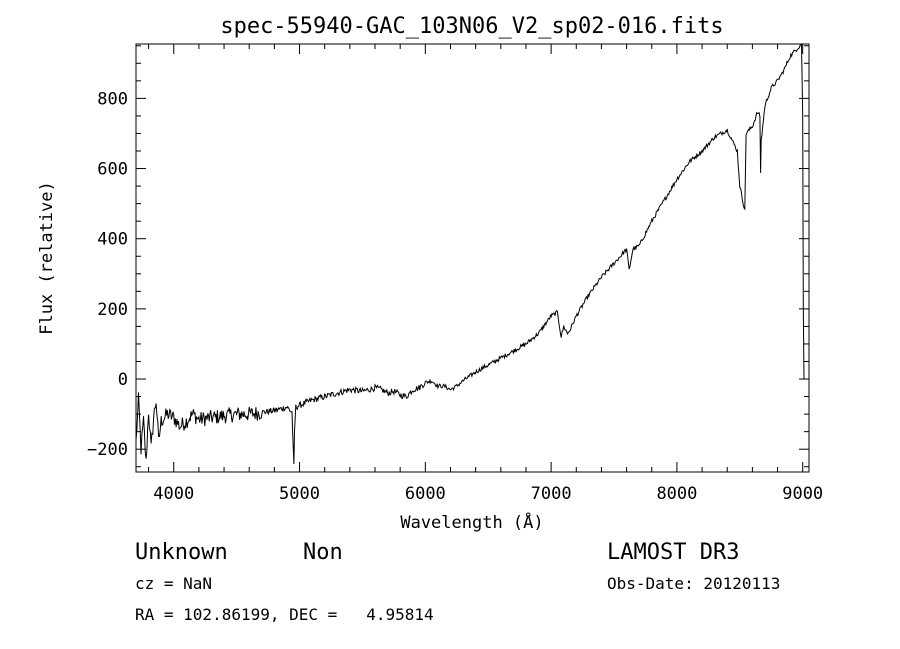 This screenshot has height=649, width=900. I want to click on chart-title: spec-55940-GAC_103N06_V2_sp02-016.fits, so click(471, 26).